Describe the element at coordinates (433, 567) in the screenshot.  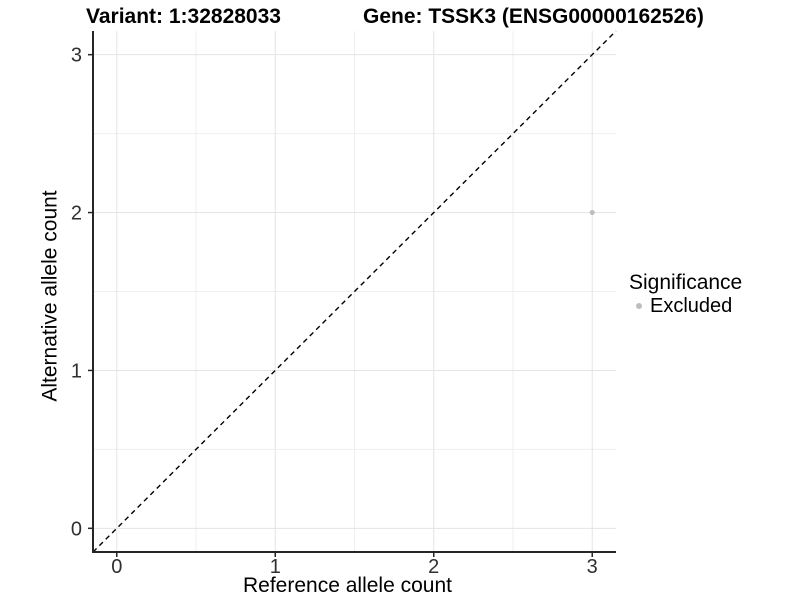
I see `x-tick-label: 2` at that location.